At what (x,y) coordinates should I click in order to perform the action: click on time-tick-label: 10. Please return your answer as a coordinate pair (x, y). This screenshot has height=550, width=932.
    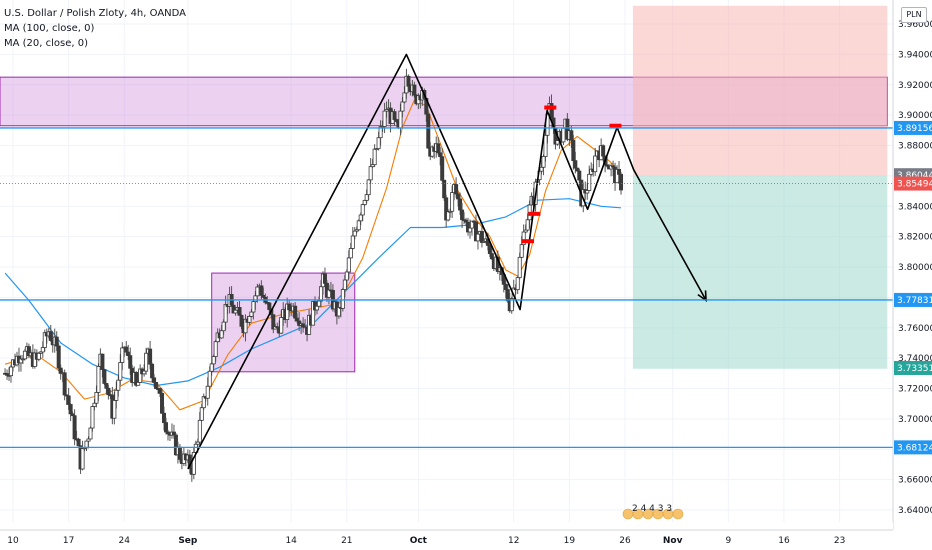
    Looking at the image, I should click on (13, 541).